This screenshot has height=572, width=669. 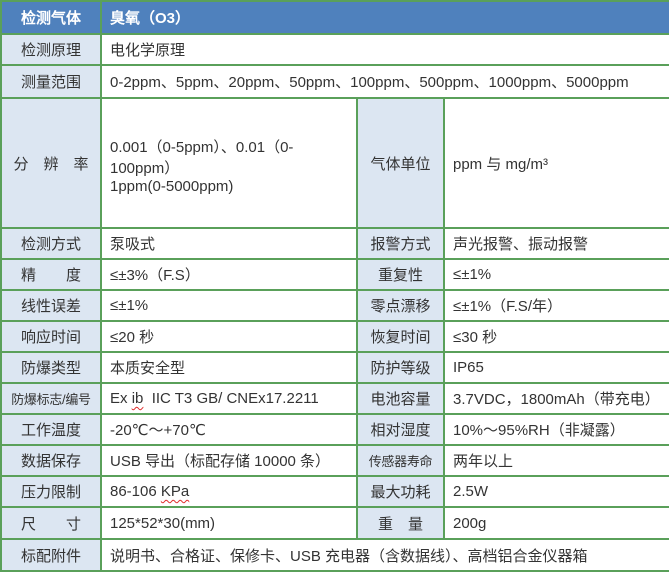 I want to click on table-row-accuracy: 精 度 ≤±3%（F.S） 重复性 ≤±1%, so click(x=334, y=274).